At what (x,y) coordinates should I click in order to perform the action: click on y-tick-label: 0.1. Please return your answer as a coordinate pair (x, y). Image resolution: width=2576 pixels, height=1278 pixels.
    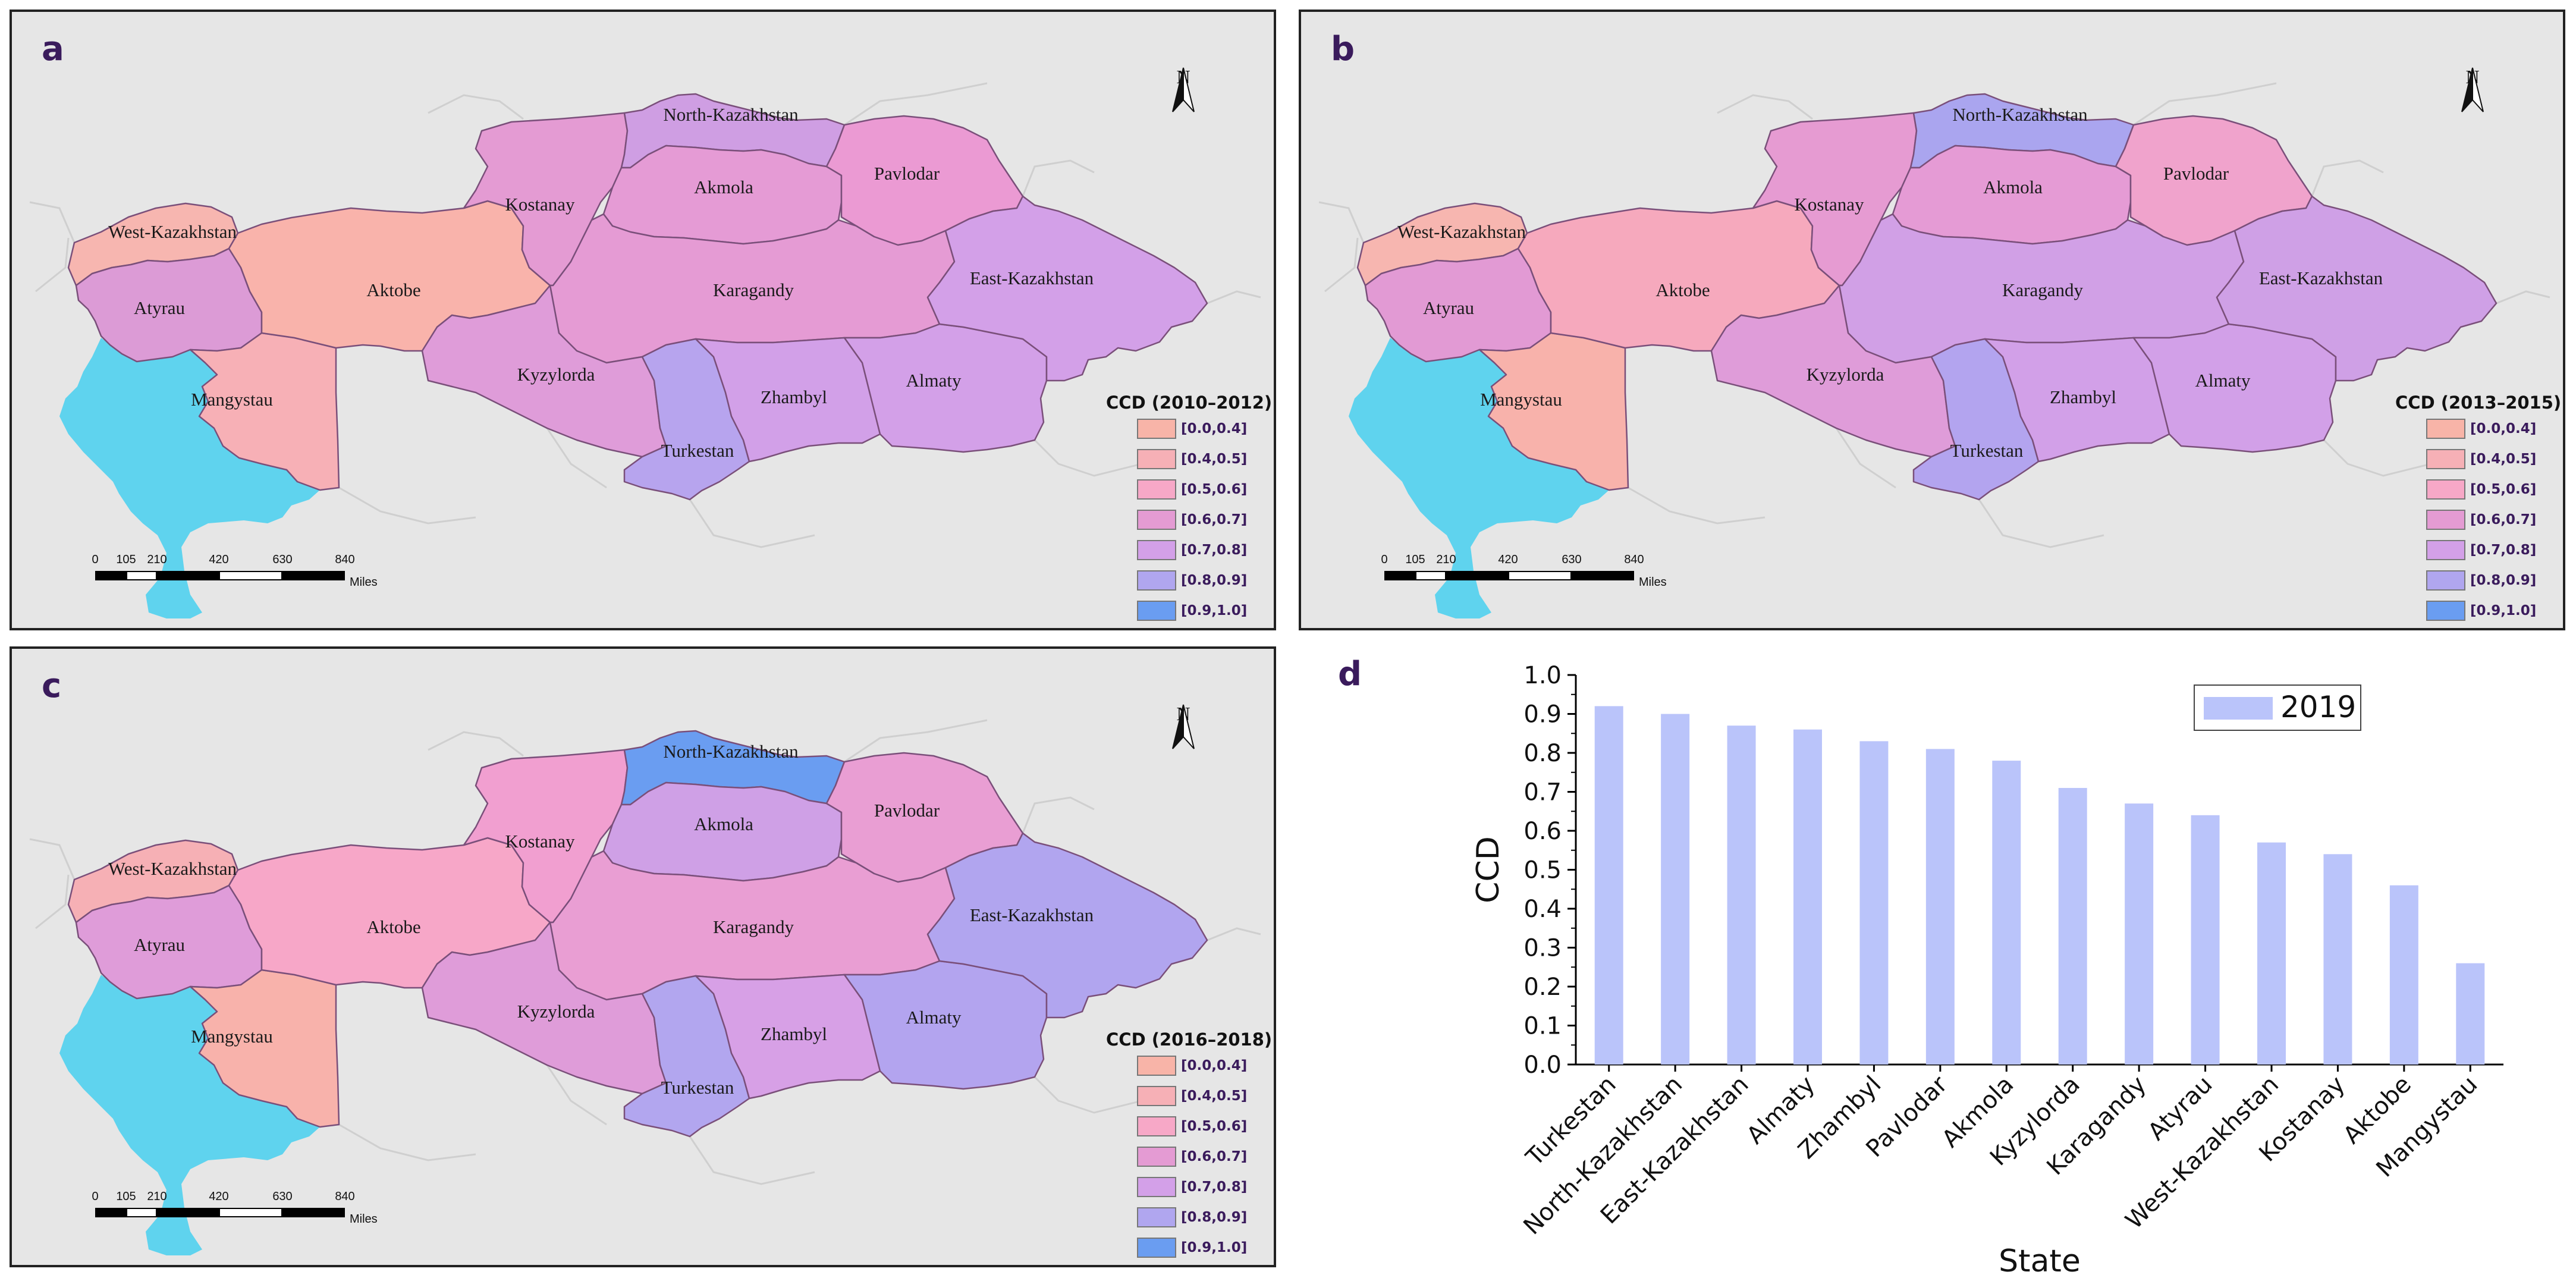
    Looking at the image, I should click on (1542, 1026).